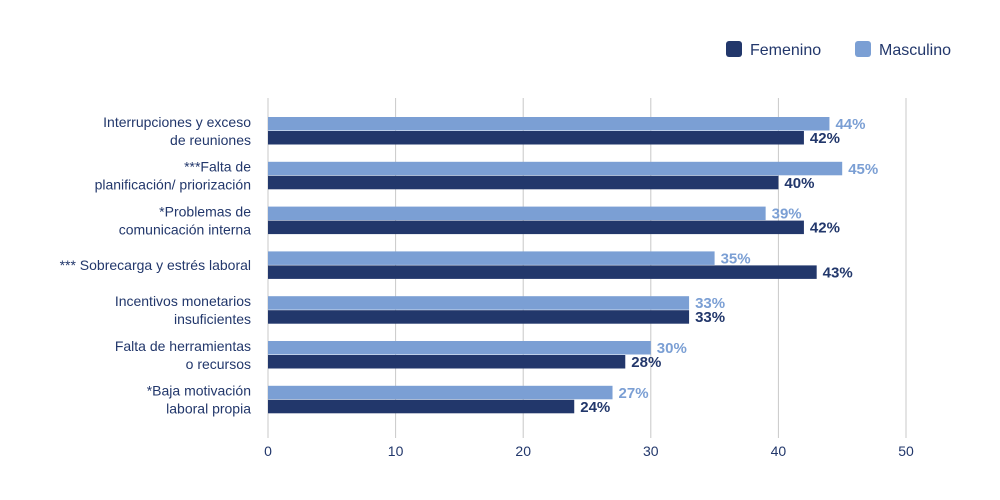 The height and width of the screenshot is (500, 1000). I want to click on data-label-femenino: 33%, so click(710, 317).